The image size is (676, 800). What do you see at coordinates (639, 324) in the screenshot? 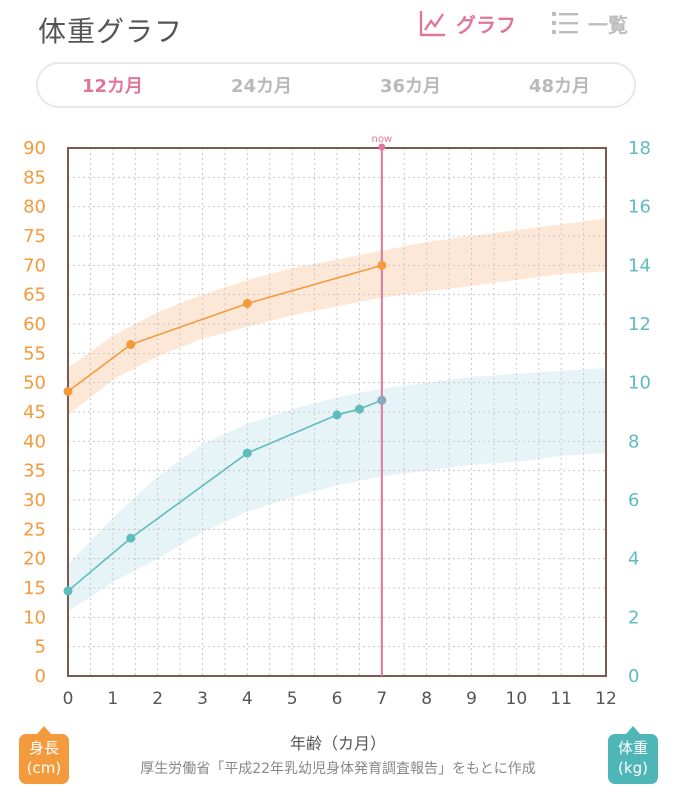
I see `y-right-tick-label: 12` at bounding box center [639, 324].